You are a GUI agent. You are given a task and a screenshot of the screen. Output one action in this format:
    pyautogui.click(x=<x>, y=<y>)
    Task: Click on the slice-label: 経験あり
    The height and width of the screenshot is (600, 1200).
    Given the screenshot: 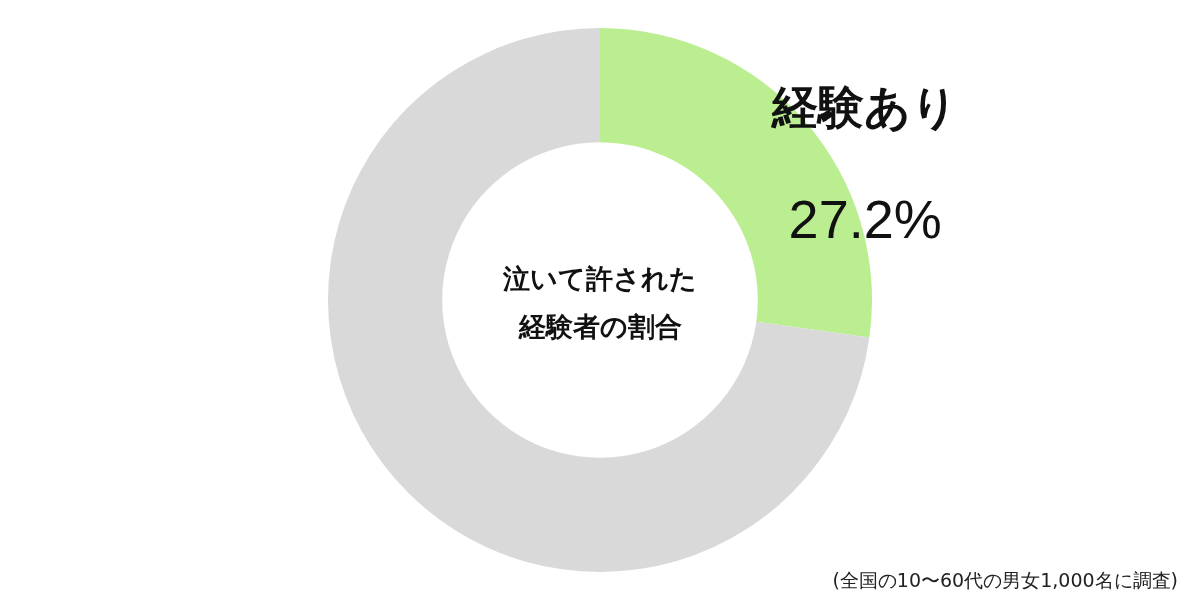 What is the action you would take?
    pyautogui.click(x=864, y=107)
    